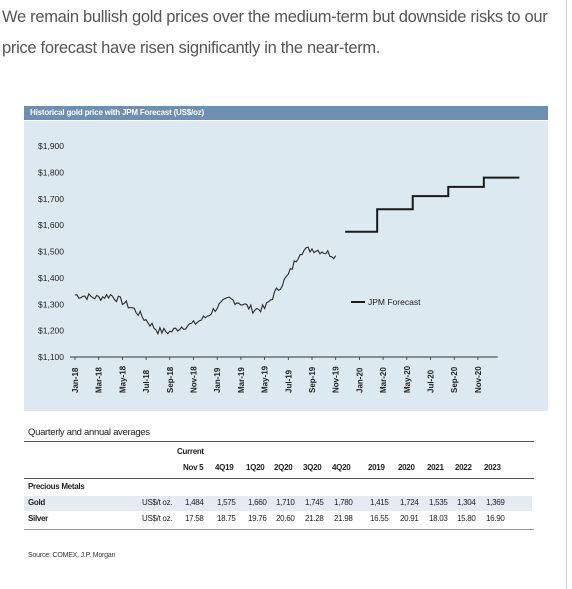  I want to click on x-tick-label: Nov-19, so click(336, 379).